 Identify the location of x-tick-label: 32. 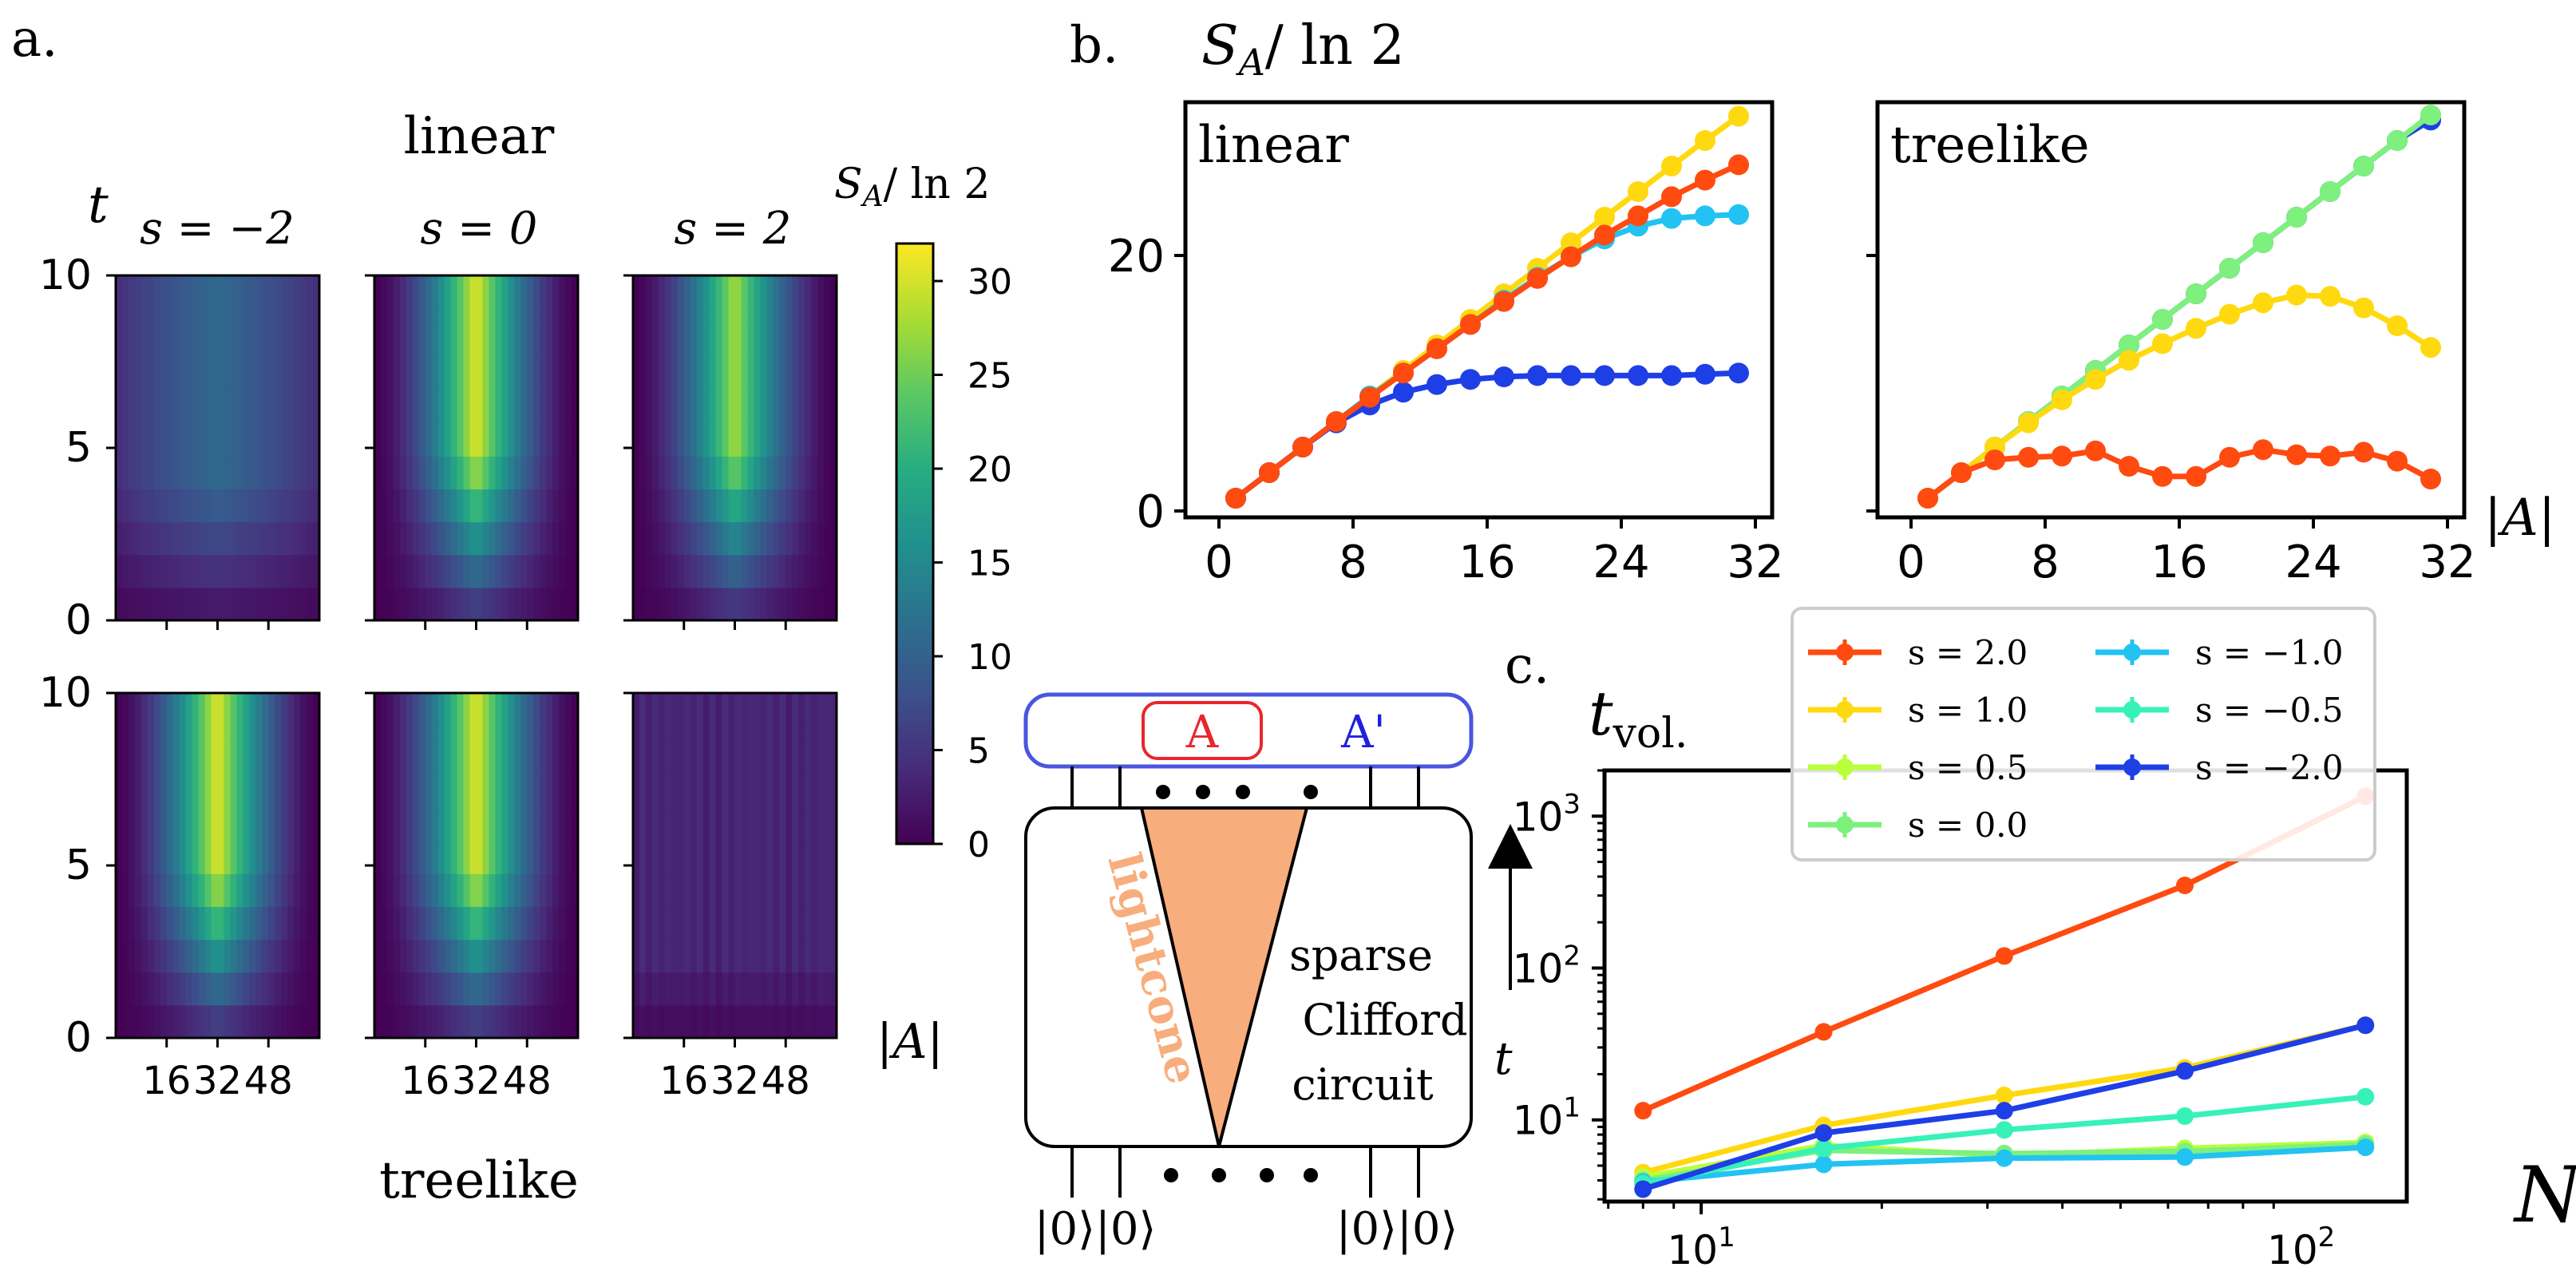
(2447, 562).